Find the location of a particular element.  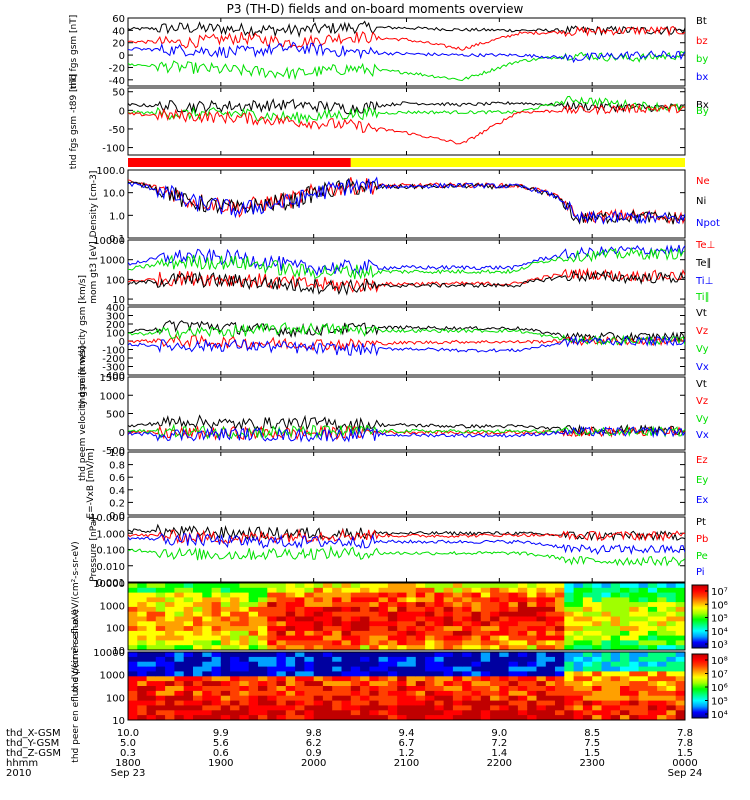

x-axis-value: Sep 24 is located at coordinates (685, 773).